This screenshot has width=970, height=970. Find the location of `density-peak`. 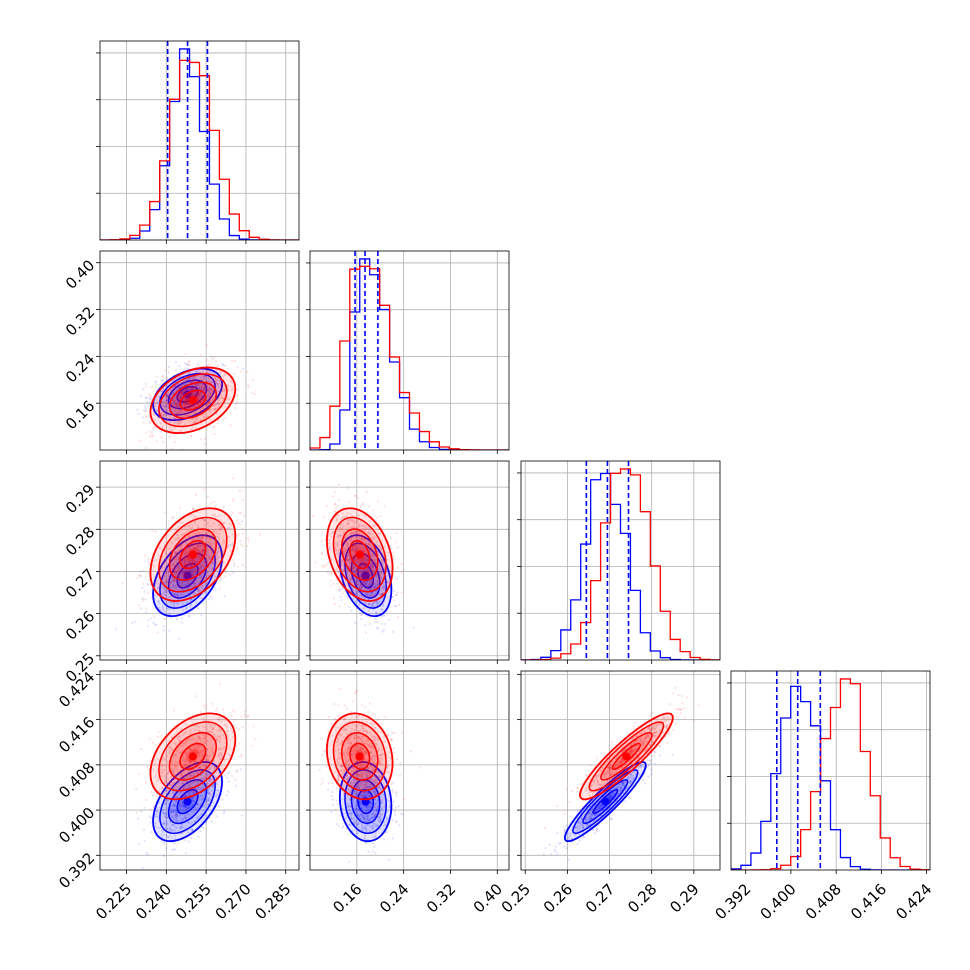

density-peak is located at coordinates (192, 554).